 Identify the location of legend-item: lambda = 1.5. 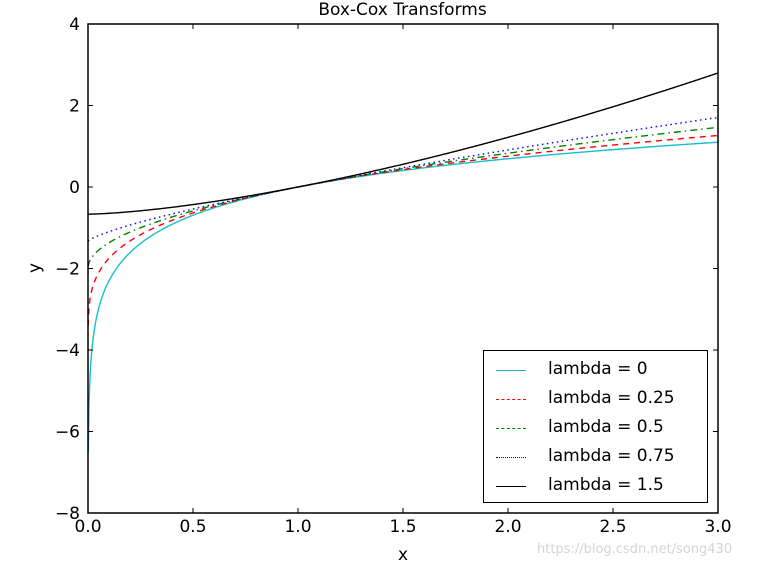
(595, 486).